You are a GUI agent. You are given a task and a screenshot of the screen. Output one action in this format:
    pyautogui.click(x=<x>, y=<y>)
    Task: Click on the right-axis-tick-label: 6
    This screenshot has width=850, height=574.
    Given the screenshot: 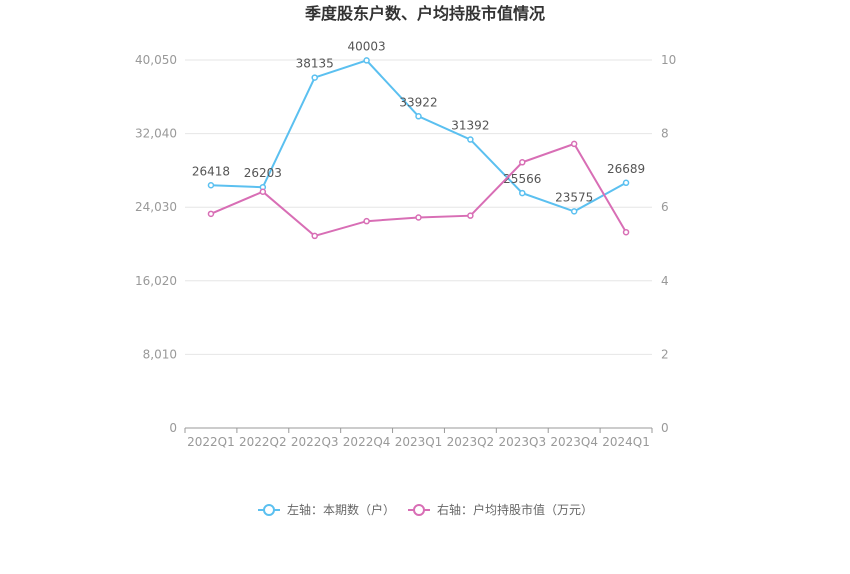 What is the action you would take?
    pyautogui.click(x=665, y=207)
    